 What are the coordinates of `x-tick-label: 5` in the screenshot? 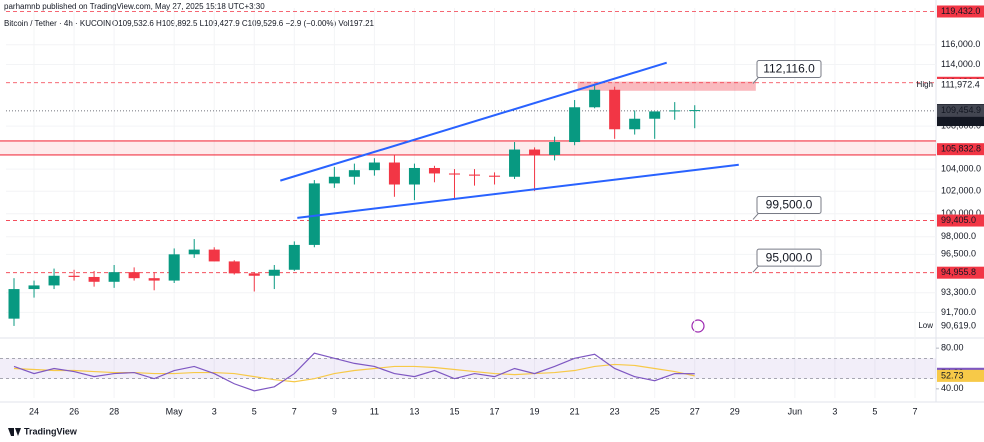 It's located at (874, 411).